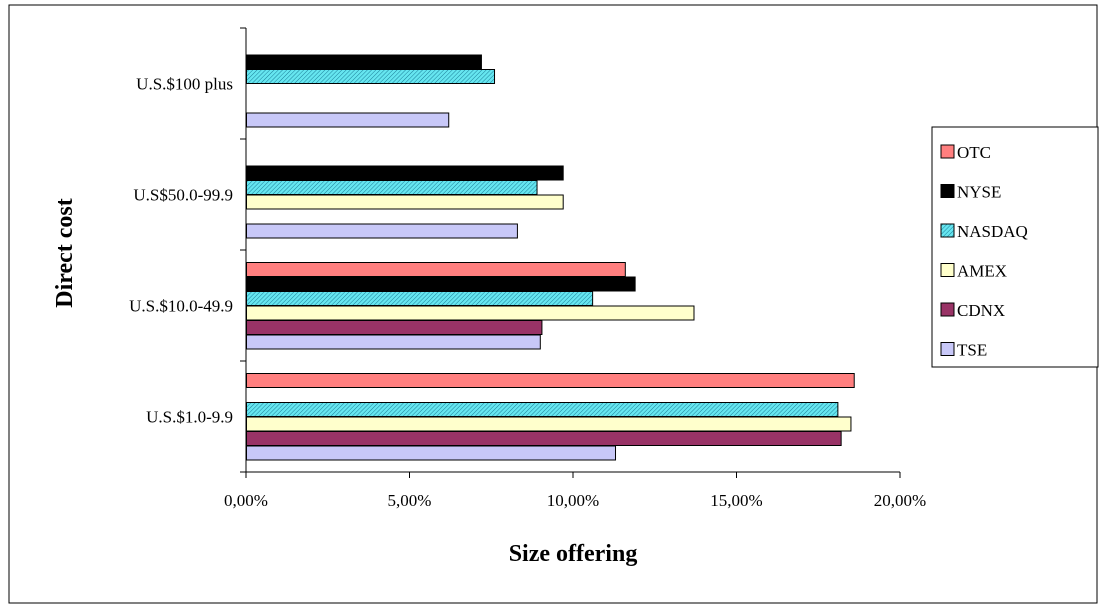 Image resolution: width=1104 pixels, height=610 pixels. I want to click on bar-nasdaq-u-s-100-plus, so click(371, 76).